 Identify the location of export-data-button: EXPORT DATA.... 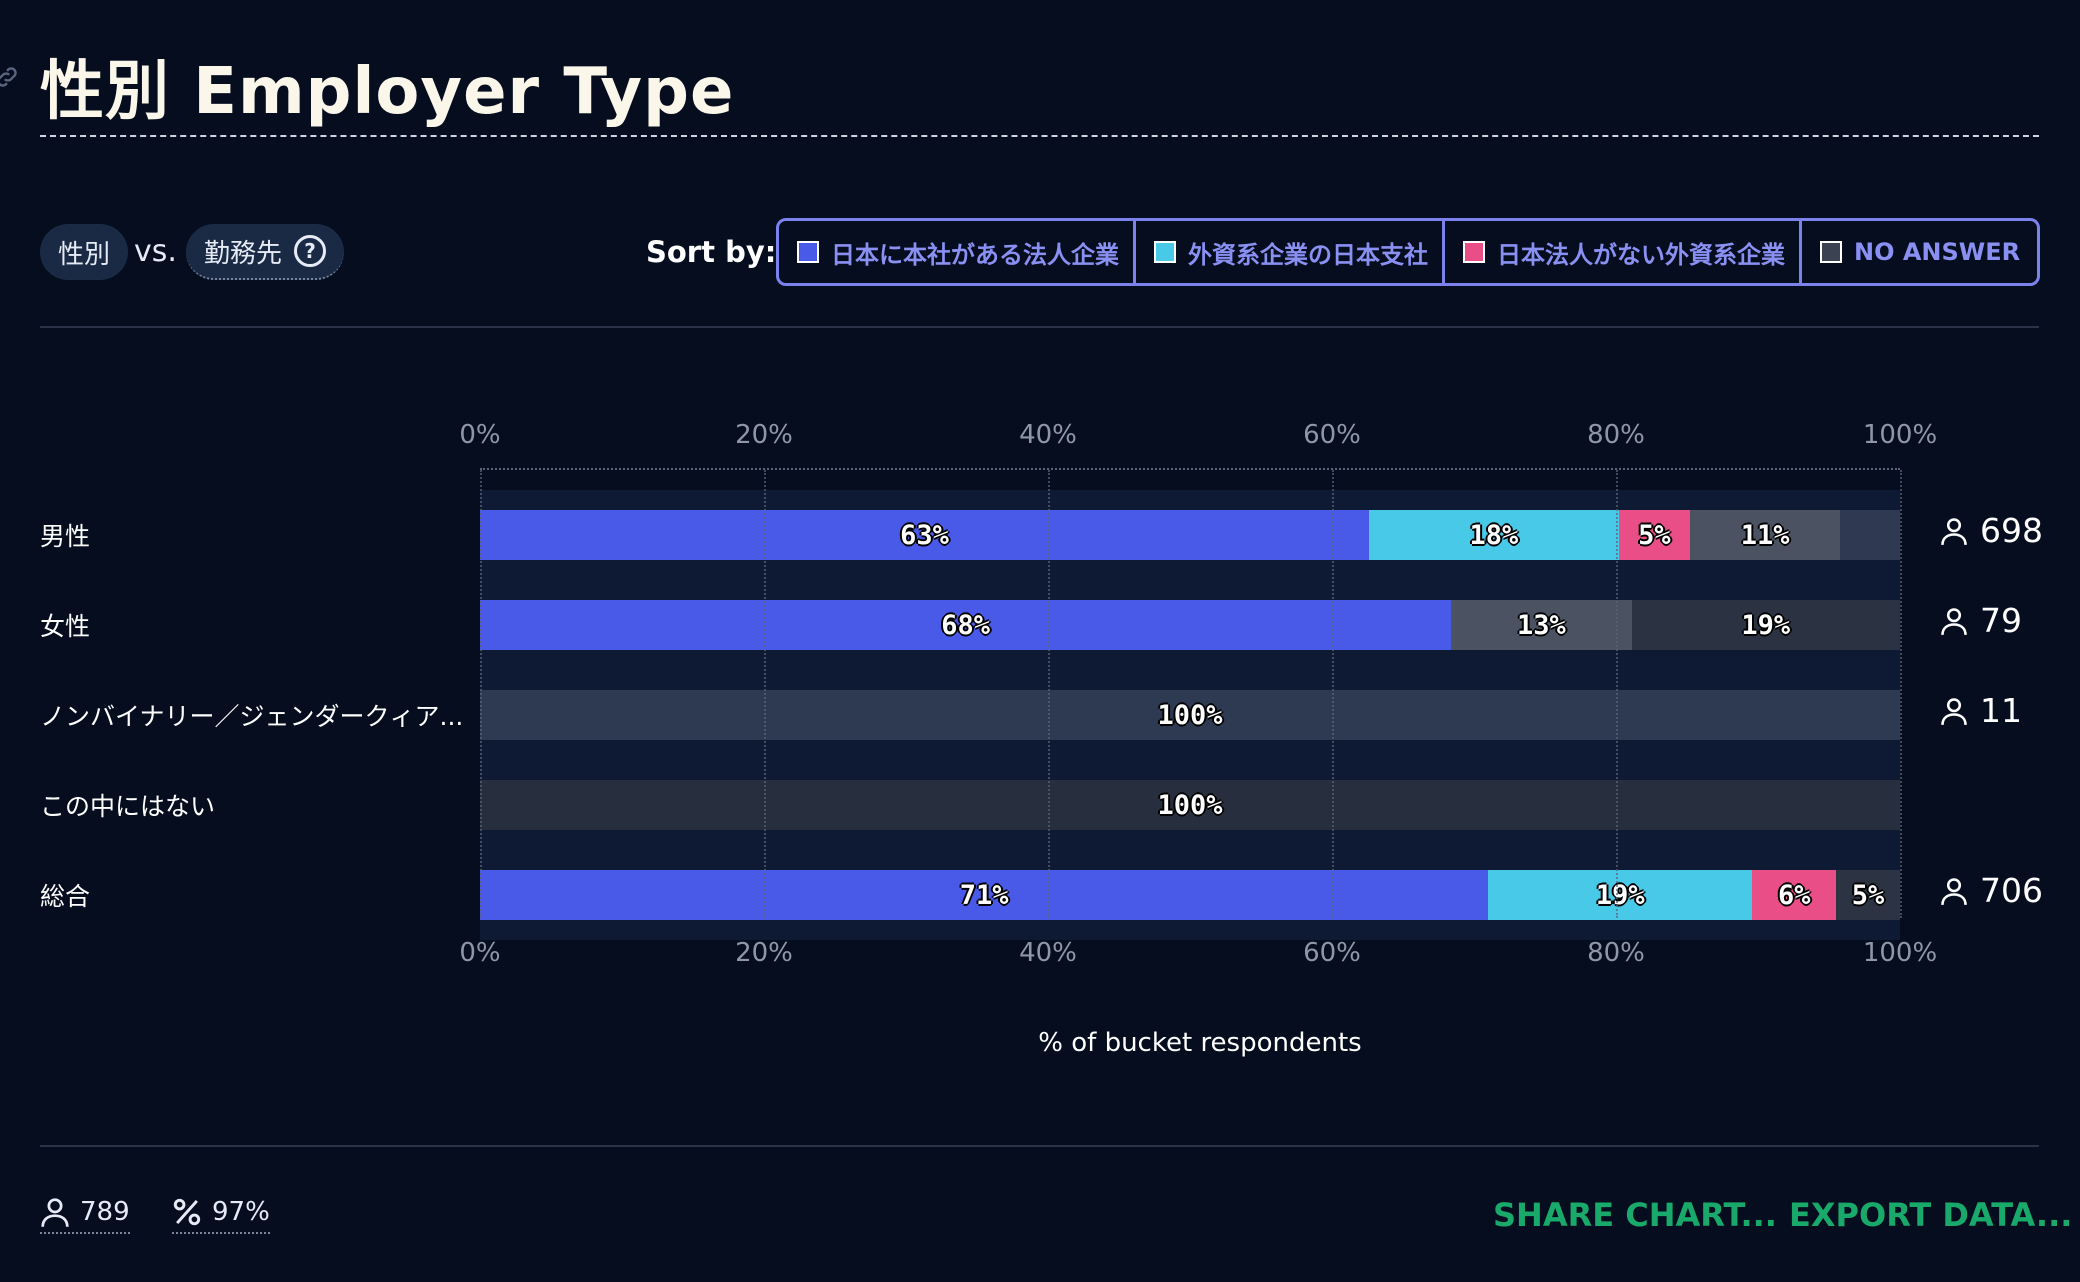
(1931, 1215).